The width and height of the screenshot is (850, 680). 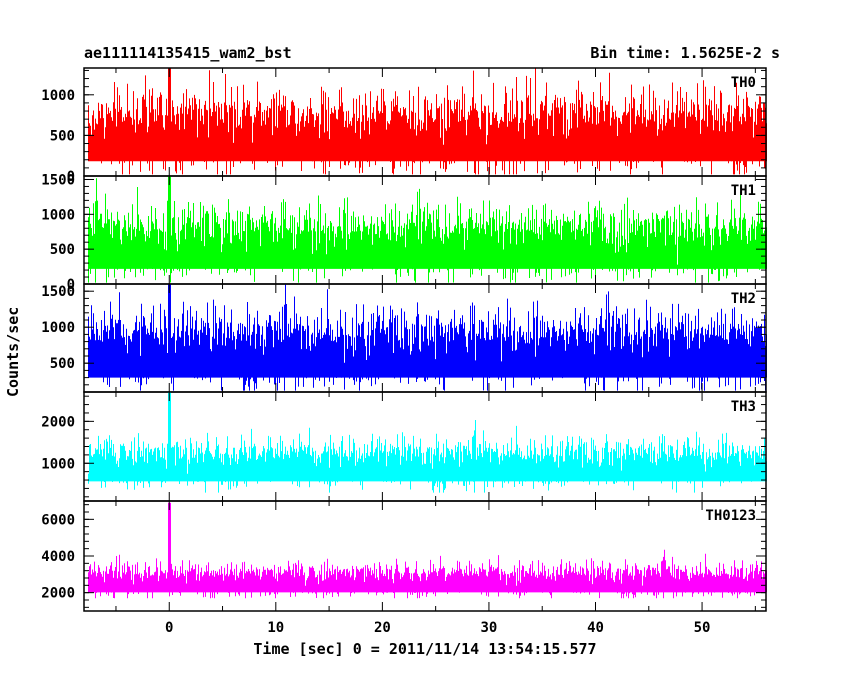 What do you see at coordinates (743, 191) in the screenshot?
I see `panel-label-th1: TH1` at bounding box center [743, 191].